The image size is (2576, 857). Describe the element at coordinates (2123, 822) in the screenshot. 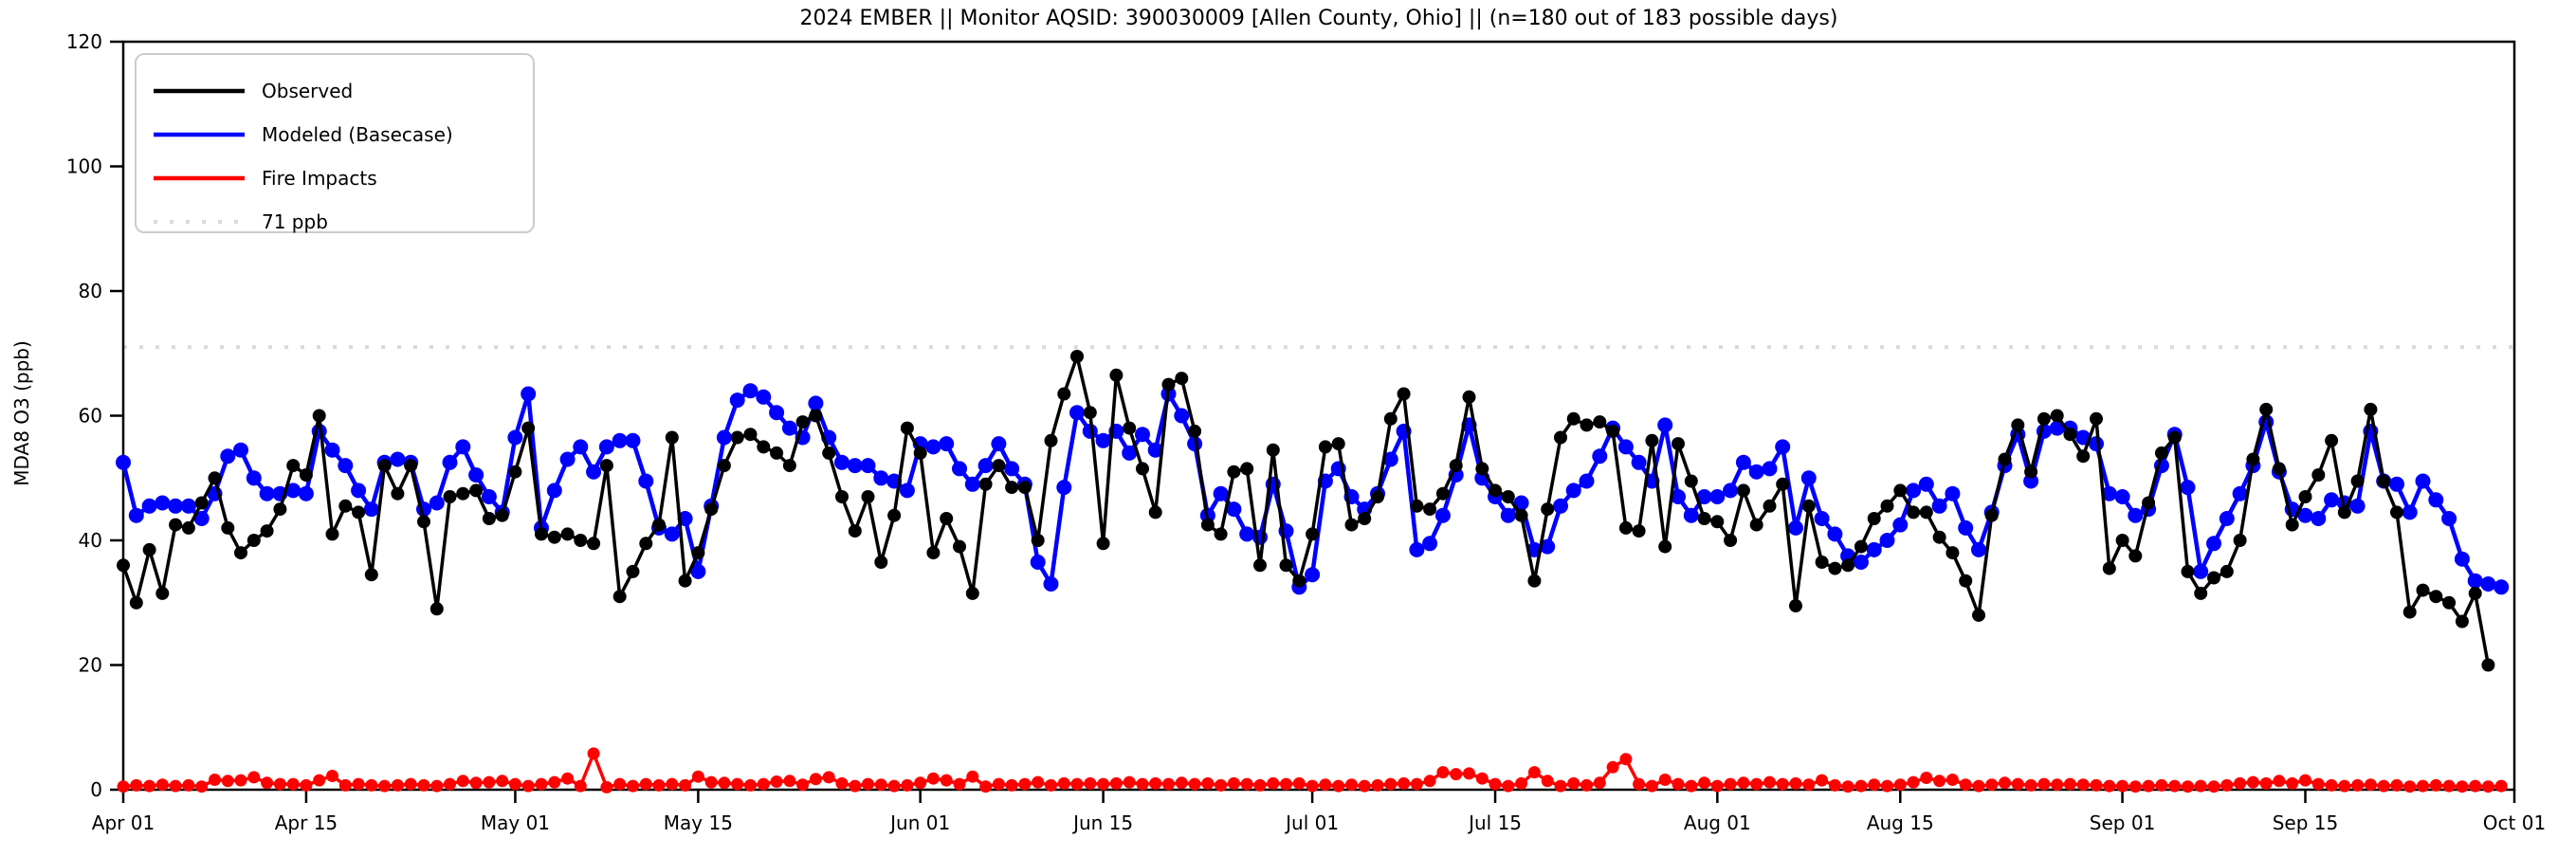

I see `x-tick-label: Sep 01` at that location.